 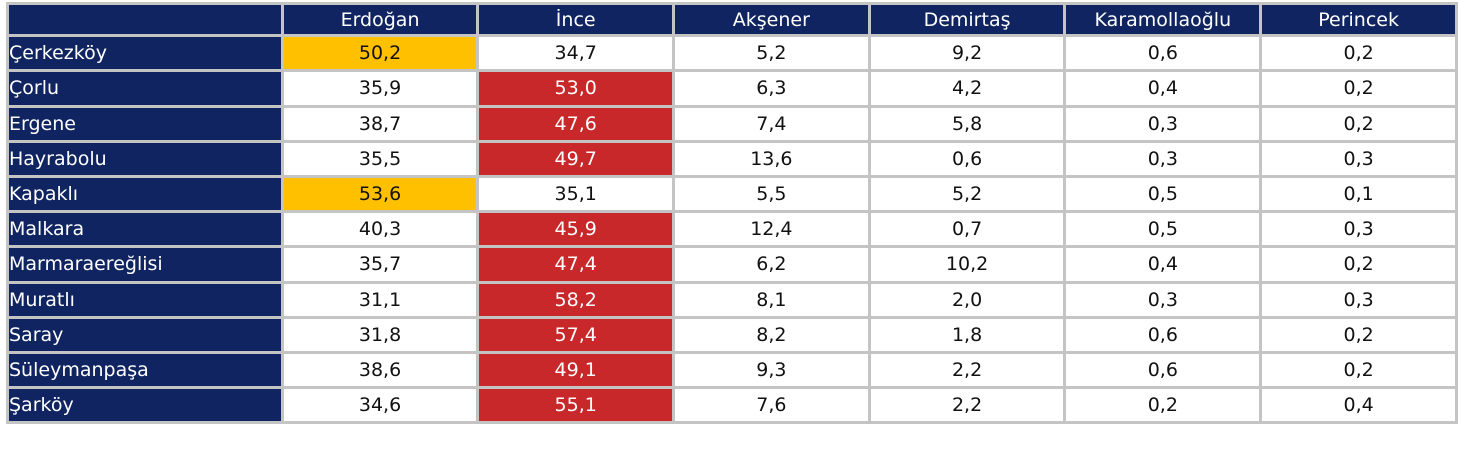 What do you see at coordinates (145, 160) in the screenshot?
I see `district-name: Hayrabolu` at bounding box center [145, 160].